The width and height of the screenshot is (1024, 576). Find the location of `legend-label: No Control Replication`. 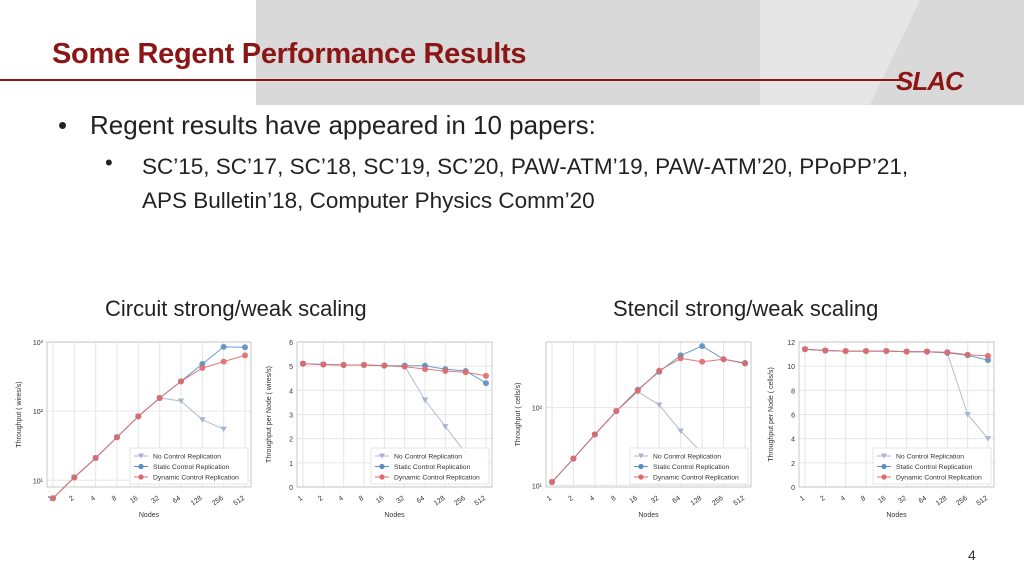

legend-label: No Control Replication is located at coordinates (428, 457).